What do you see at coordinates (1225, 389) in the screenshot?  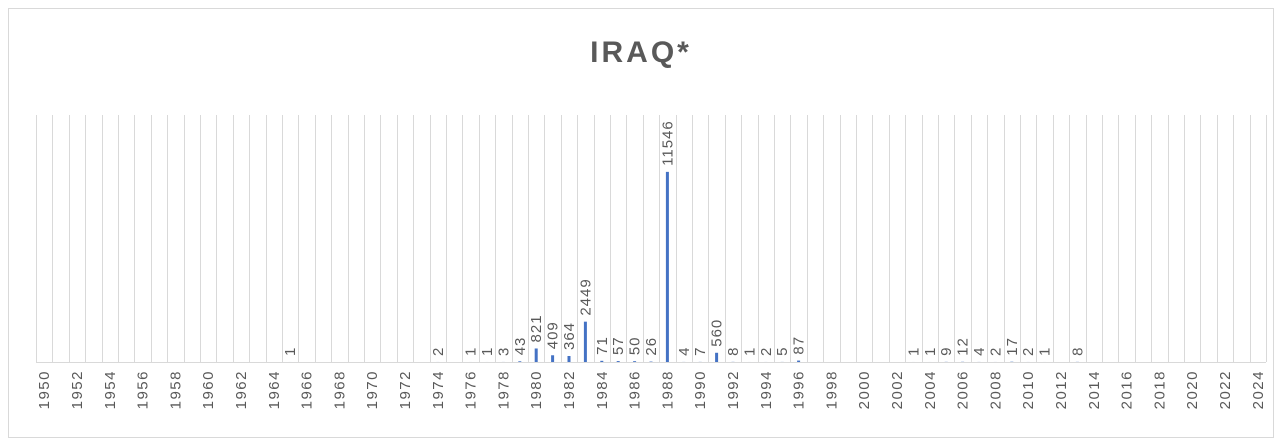 I see `x-tick-label: 2022` at bounding box center [1225, 389].